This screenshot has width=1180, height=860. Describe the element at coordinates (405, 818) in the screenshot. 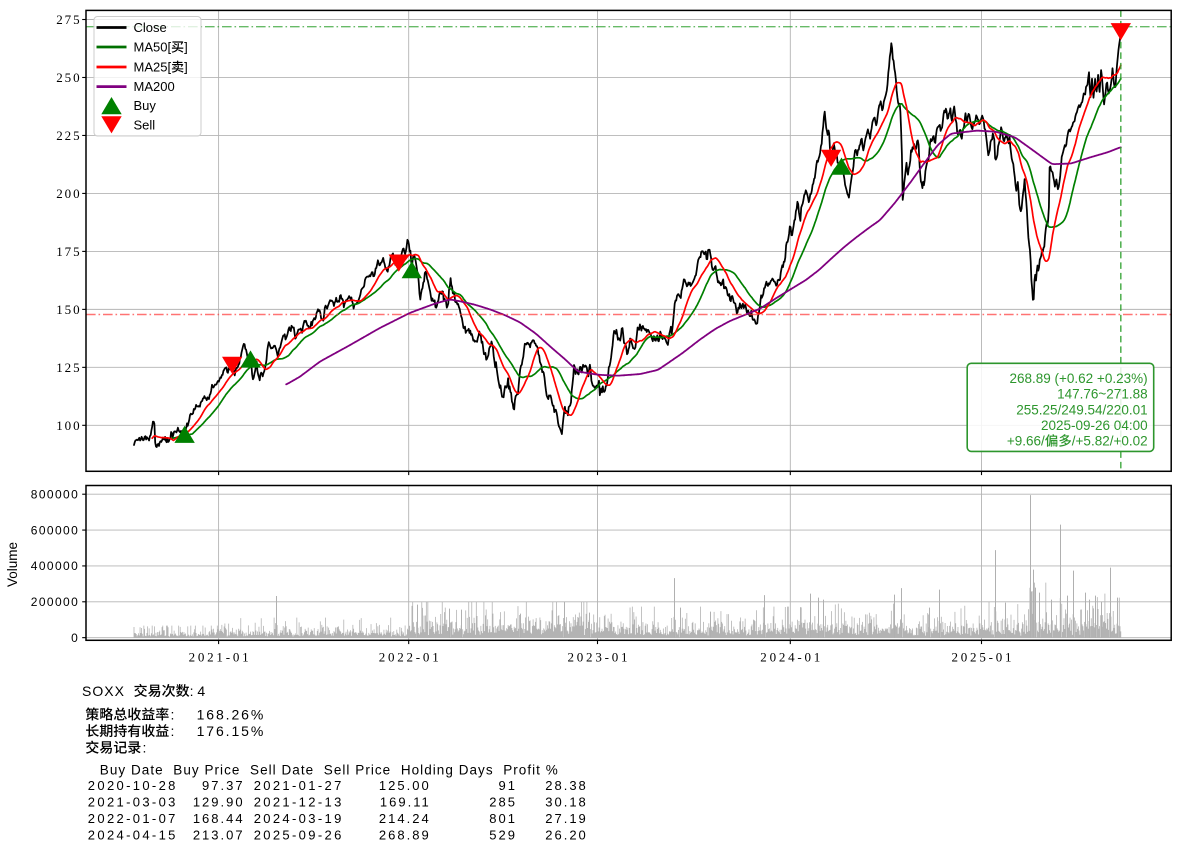

I see `svg-text: 214.24` at that location.